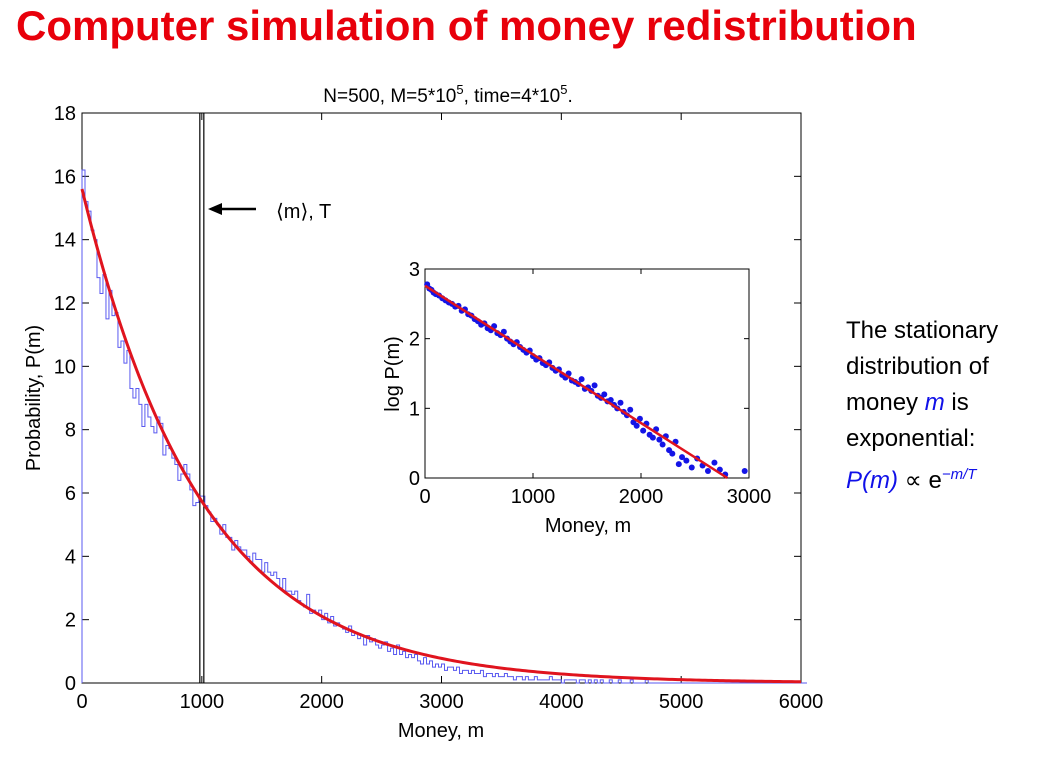 The width and height of the screenshot is (1056, 766). Describe the element at coordinates (65, 177) in the screenshot. I see `y-tick-label: 16` at that location.